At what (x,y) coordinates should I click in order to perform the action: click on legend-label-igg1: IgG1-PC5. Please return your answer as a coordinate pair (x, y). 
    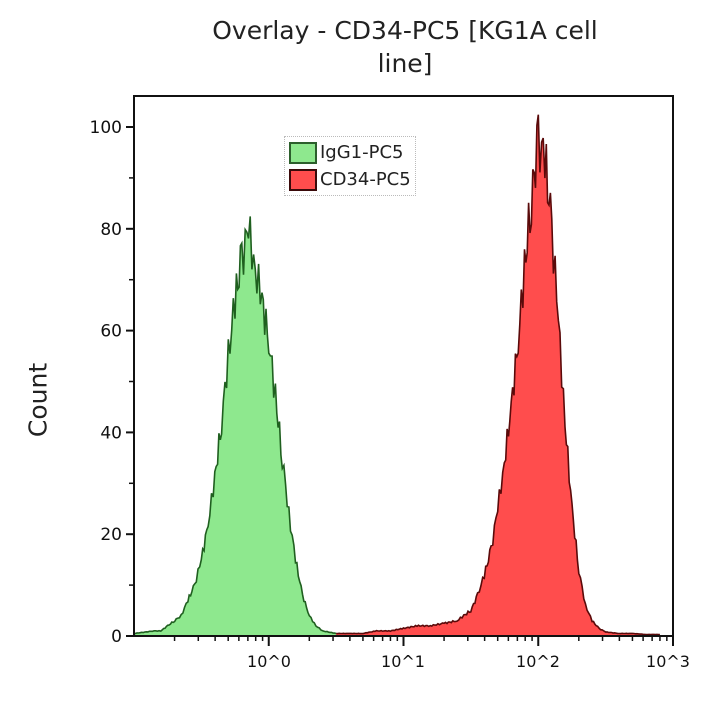
    Looking at the image, I should click on (362, 152).